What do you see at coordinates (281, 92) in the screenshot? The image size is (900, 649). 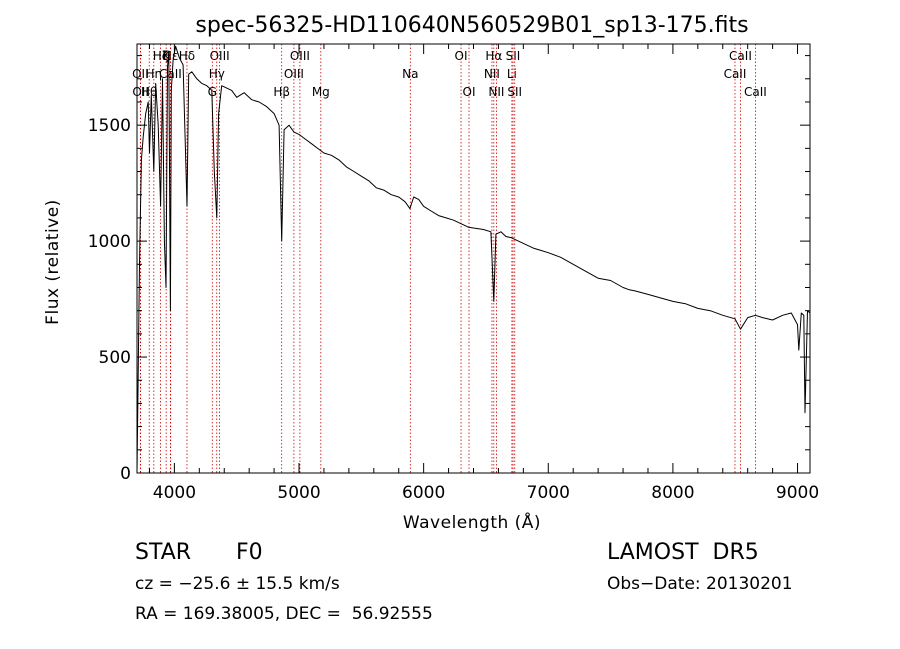 I see `marker-label-12: Hβ` at bounding box center [281, 92].